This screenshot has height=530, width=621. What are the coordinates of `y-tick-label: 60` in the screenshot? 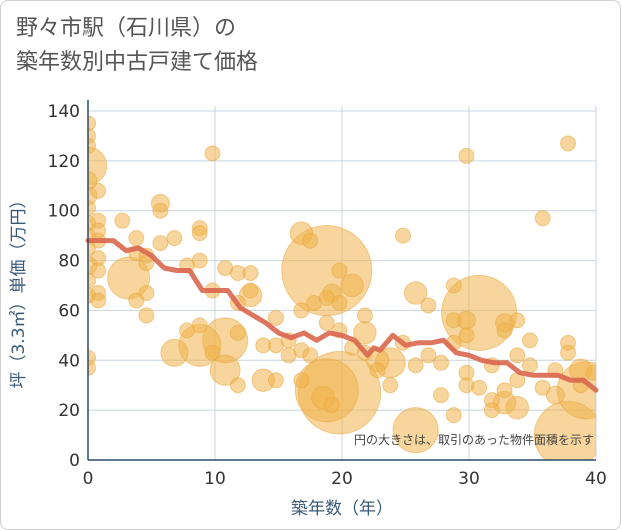 It's located at (69, 311).